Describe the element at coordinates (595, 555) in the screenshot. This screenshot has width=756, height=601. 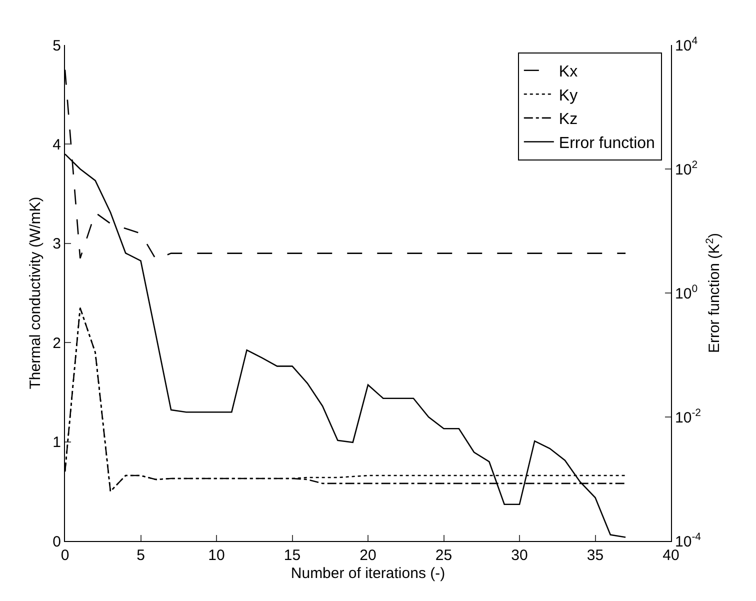
I see `x-tick-label: 35` at that location.